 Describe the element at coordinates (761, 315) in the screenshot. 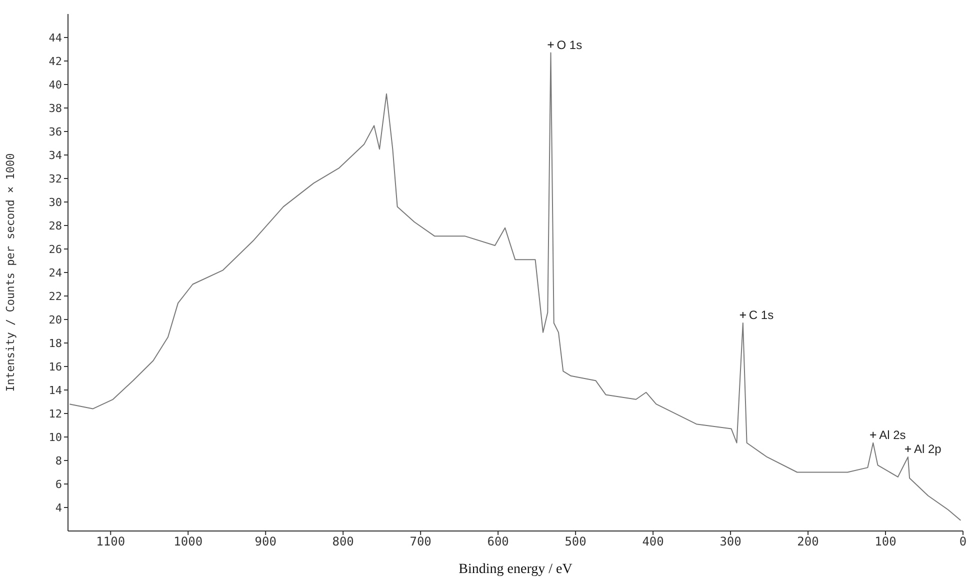

I see `annotation: C 1s` at that location.